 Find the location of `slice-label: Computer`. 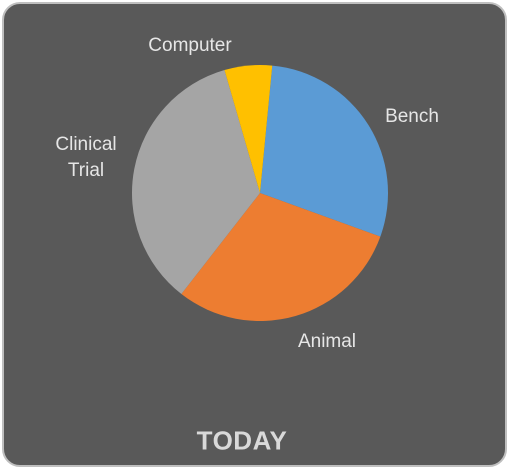

slice-label: Computer is located at coordinates (190, 45).